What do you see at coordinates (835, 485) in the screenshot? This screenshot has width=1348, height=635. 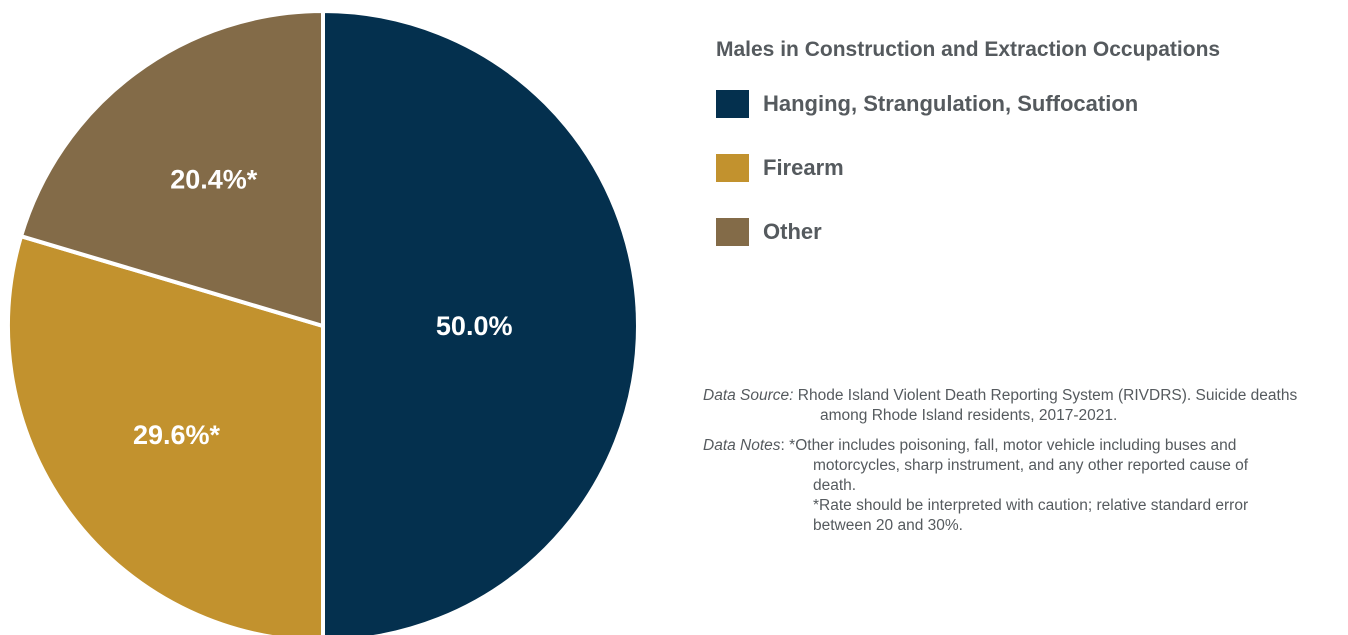 I see `data-notes-text-3: death.` at bounding box center [835, 485].